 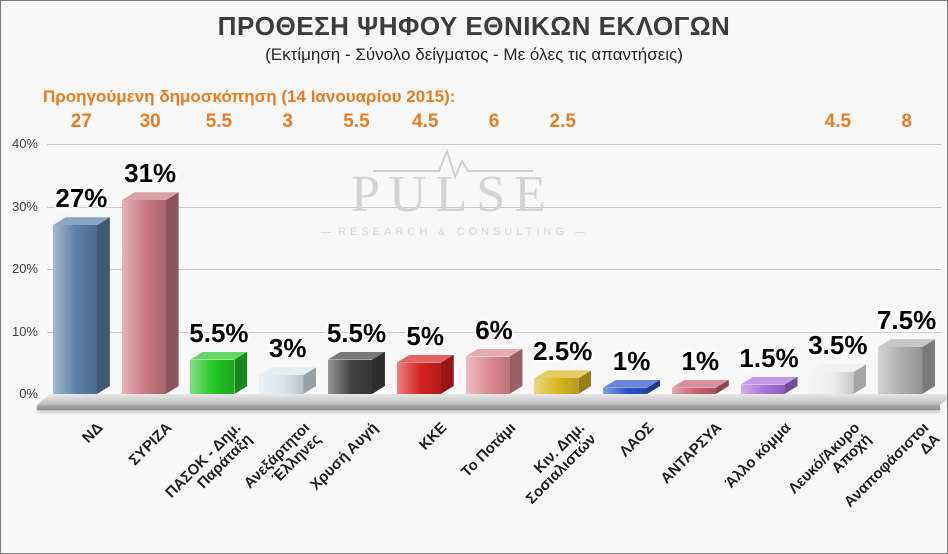 I want to click on previous-poll-value: 6, so click(x=494, y=121).